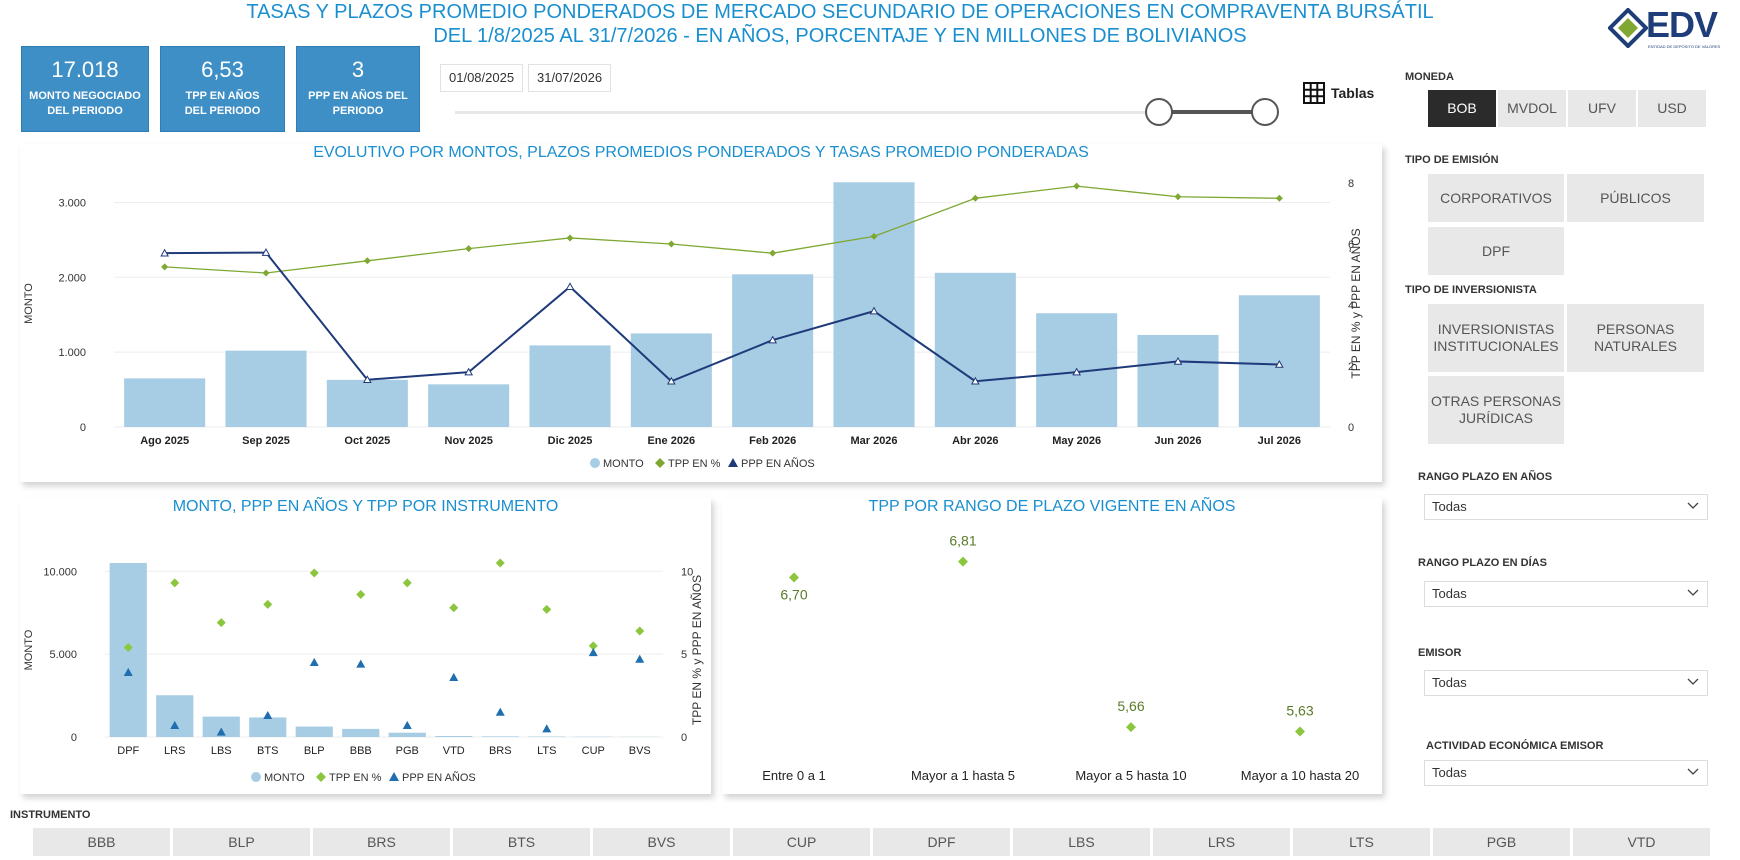  Describe the element at coordinates (407, 751) in the screenshot. I see `x-tick-label: PGB` at that location.